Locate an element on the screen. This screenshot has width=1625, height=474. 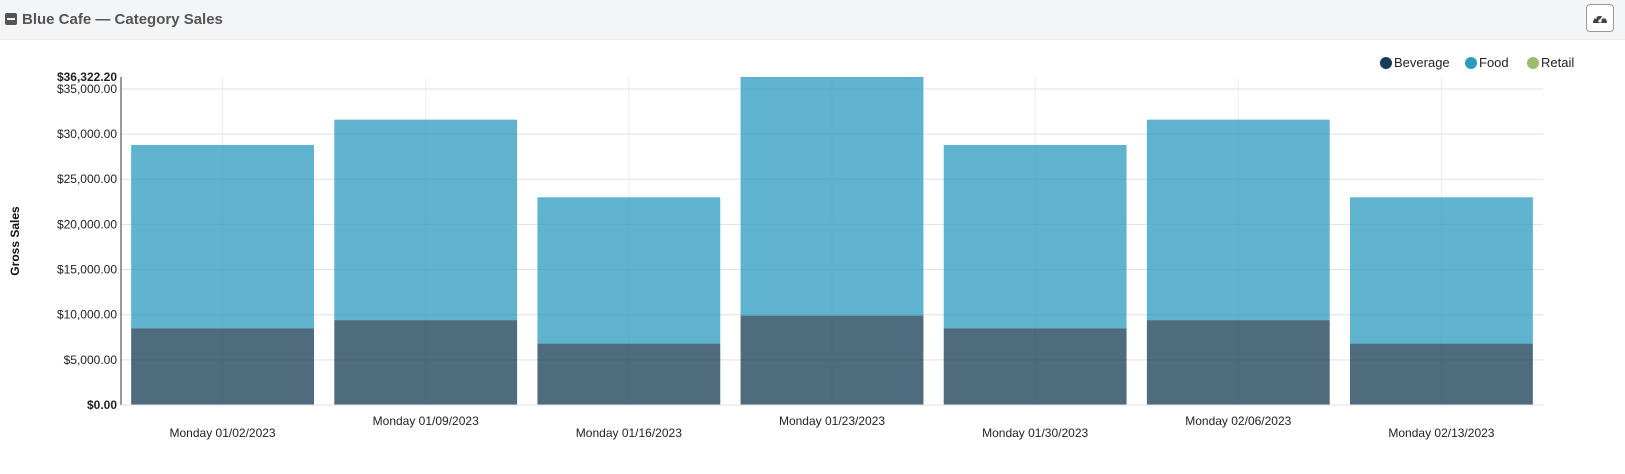
legend-swatch-food is located at coordinates (1471, 63).